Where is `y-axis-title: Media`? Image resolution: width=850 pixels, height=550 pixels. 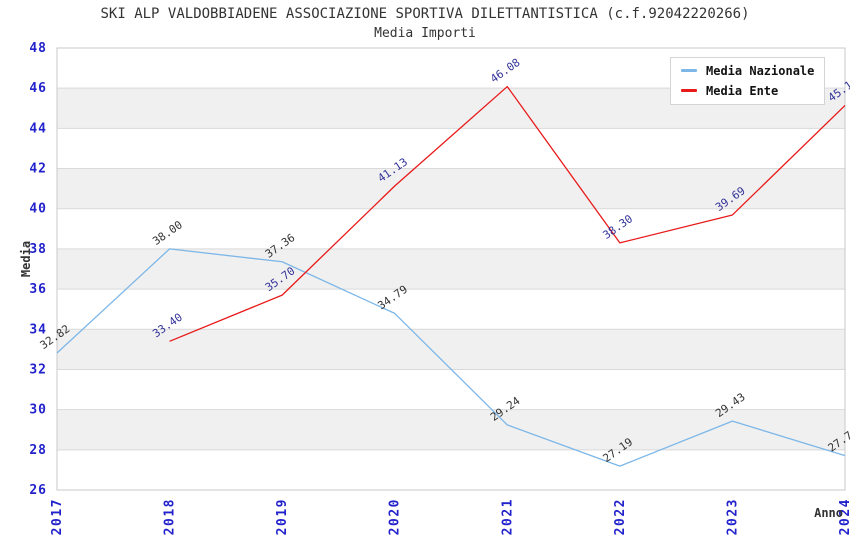 y-axis-title: Media is located at coordinates (26, 259).